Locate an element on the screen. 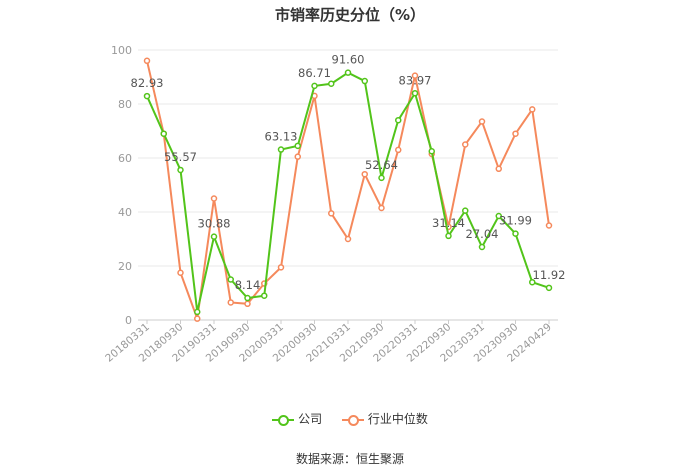  y-tick-label: 20 is located at coordinates (125, 266).